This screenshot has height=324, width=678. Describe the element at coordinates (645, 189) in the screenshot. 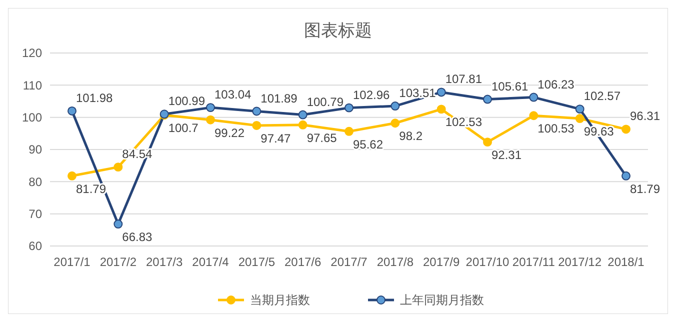

I see `data-label: 81.79` at that location.